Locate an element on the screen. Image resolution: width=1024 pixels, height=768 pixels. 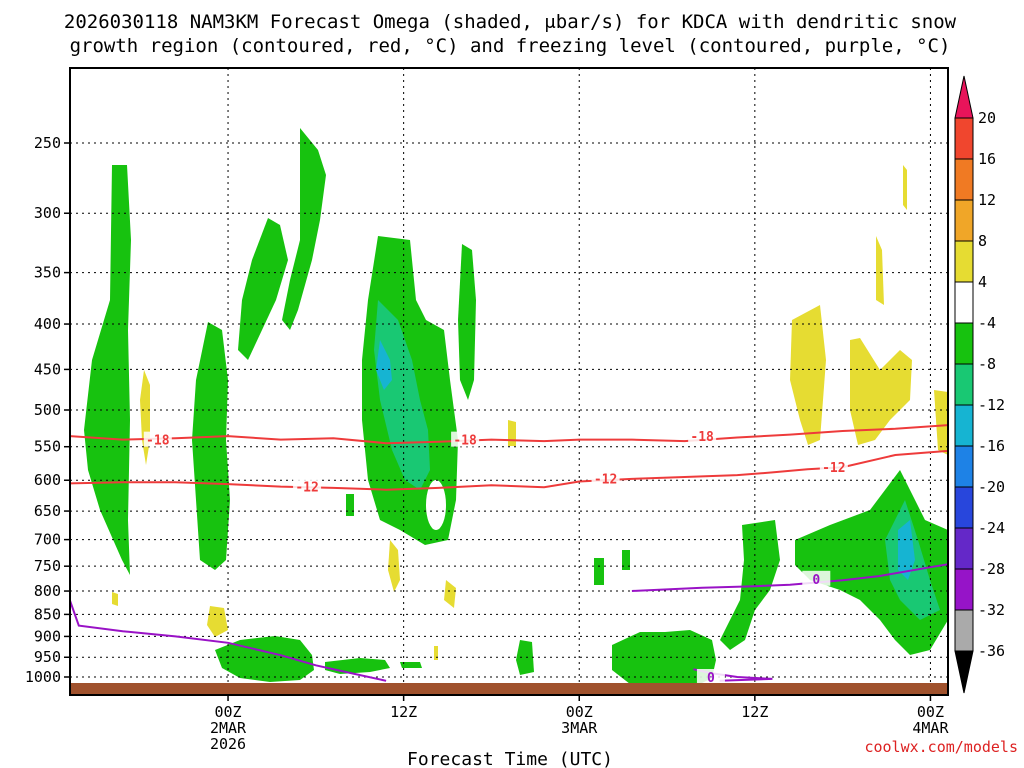
dgz-minus-18-line is located at coordinates (509, 434).